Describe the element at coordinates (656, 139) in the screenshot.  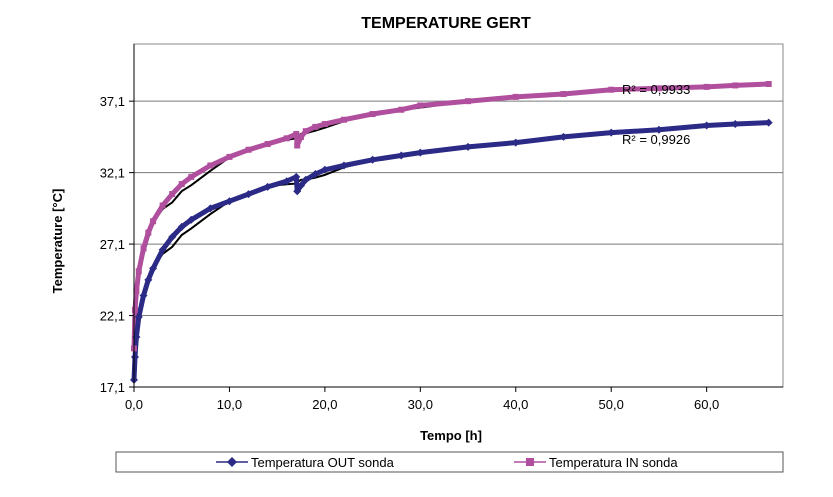
I see `r2-label-out: R² = 0,9926` at that location.